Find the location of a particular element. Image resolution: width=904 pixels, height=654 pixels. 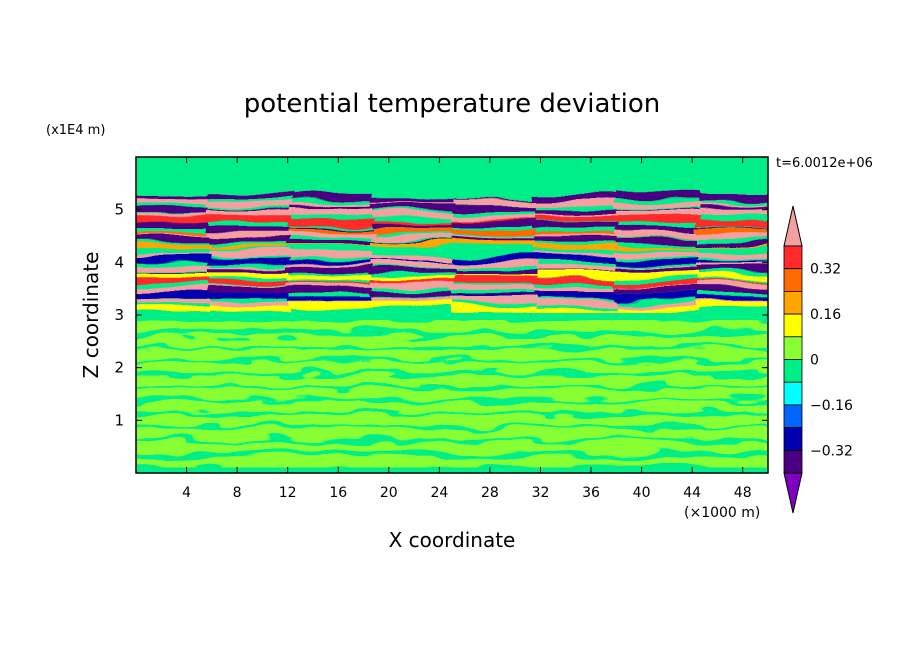

x-tick-label: 32 is located at coordinates (541, 493).